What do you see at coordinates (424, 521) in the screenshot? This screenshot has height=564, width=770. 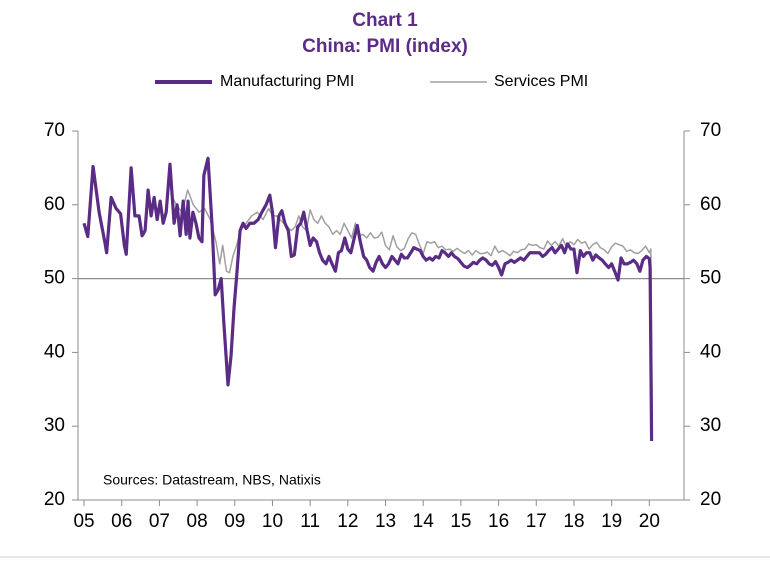 I see `x-tick-label: 14` at bounding box center [424, 521].